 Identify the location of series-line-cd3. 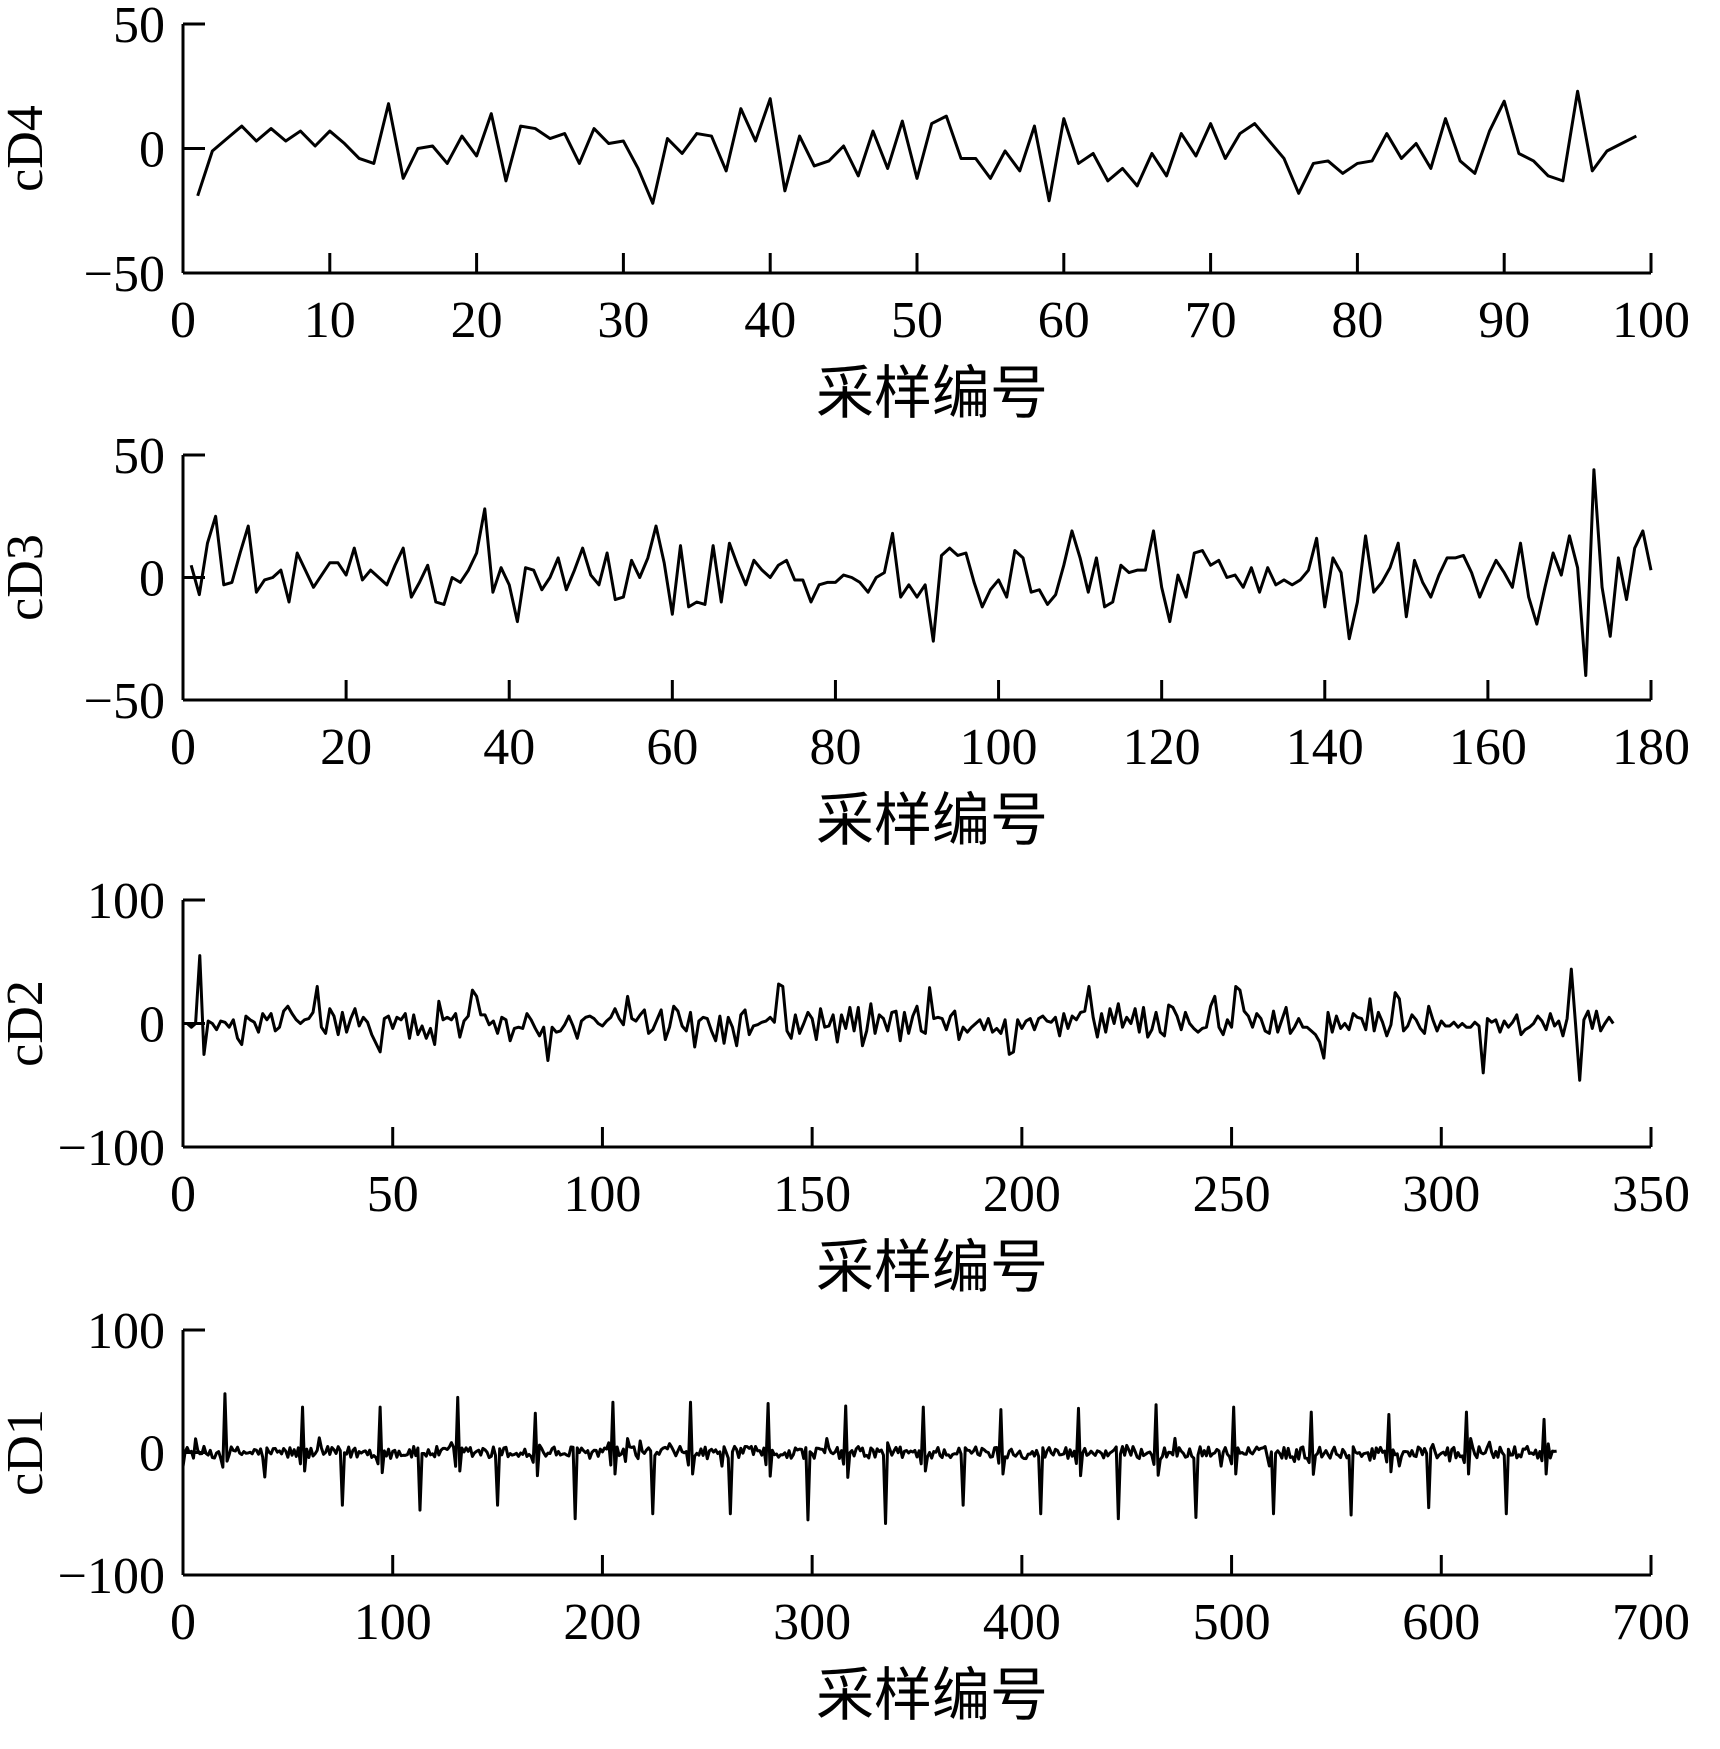
(921, 572).